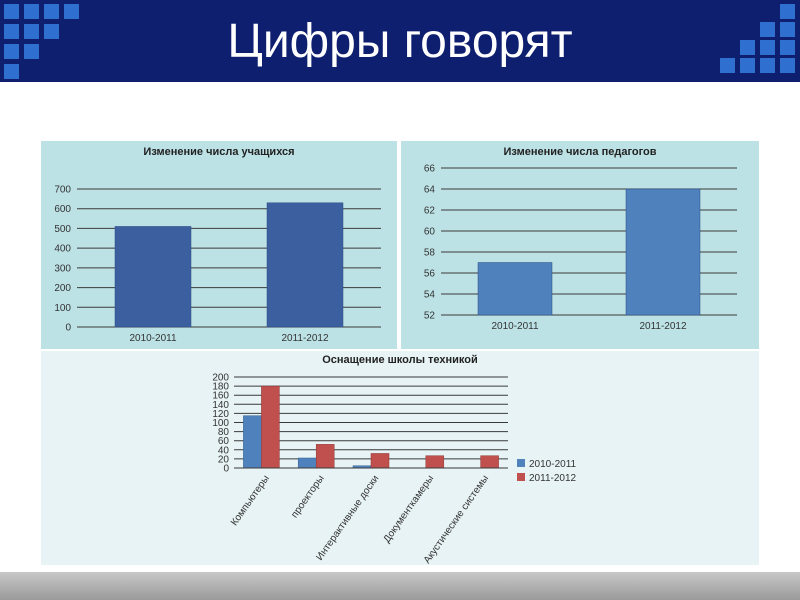 This screenshot has width=800, height=600. What do you see at coordinates (430, 274) in the screenshot?
I see `teachers-chart-y-tick-label: 56` at bounding box center [430, 274].